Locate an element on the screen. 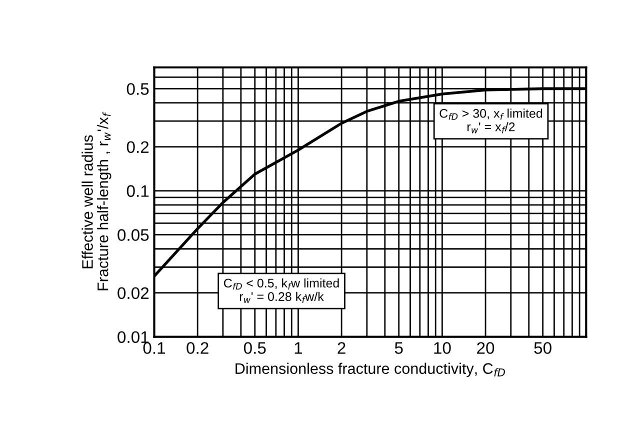 The width and height of the screenshot is (617, 421). x-tick-label: 10 is located at coordinates (442, 348).